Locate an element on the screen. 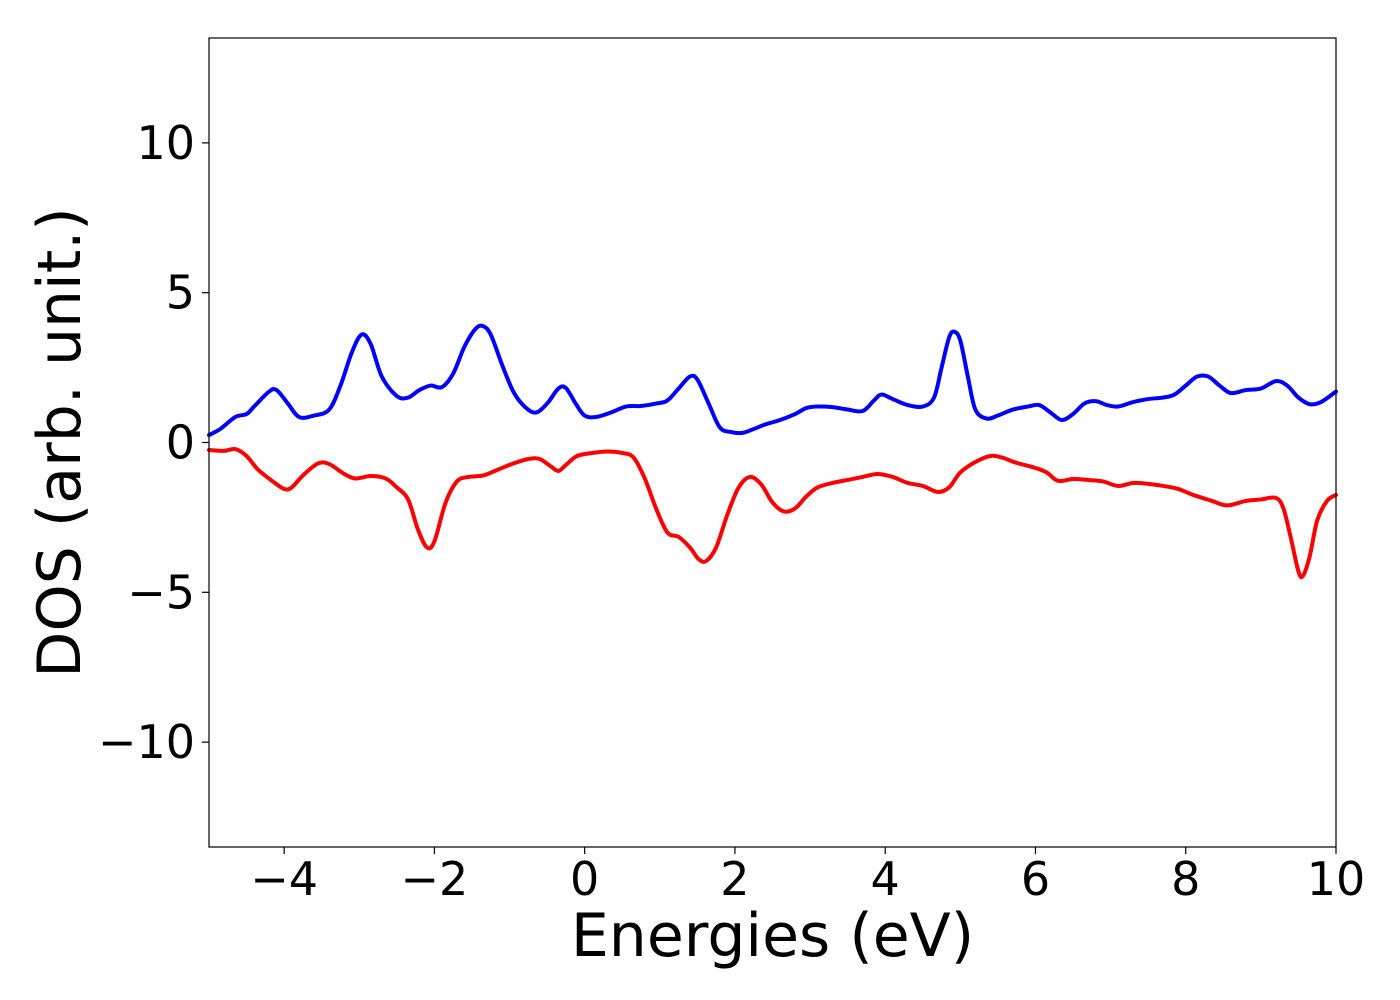  y-tick-label: −5 is located at coordinates (161, 592).